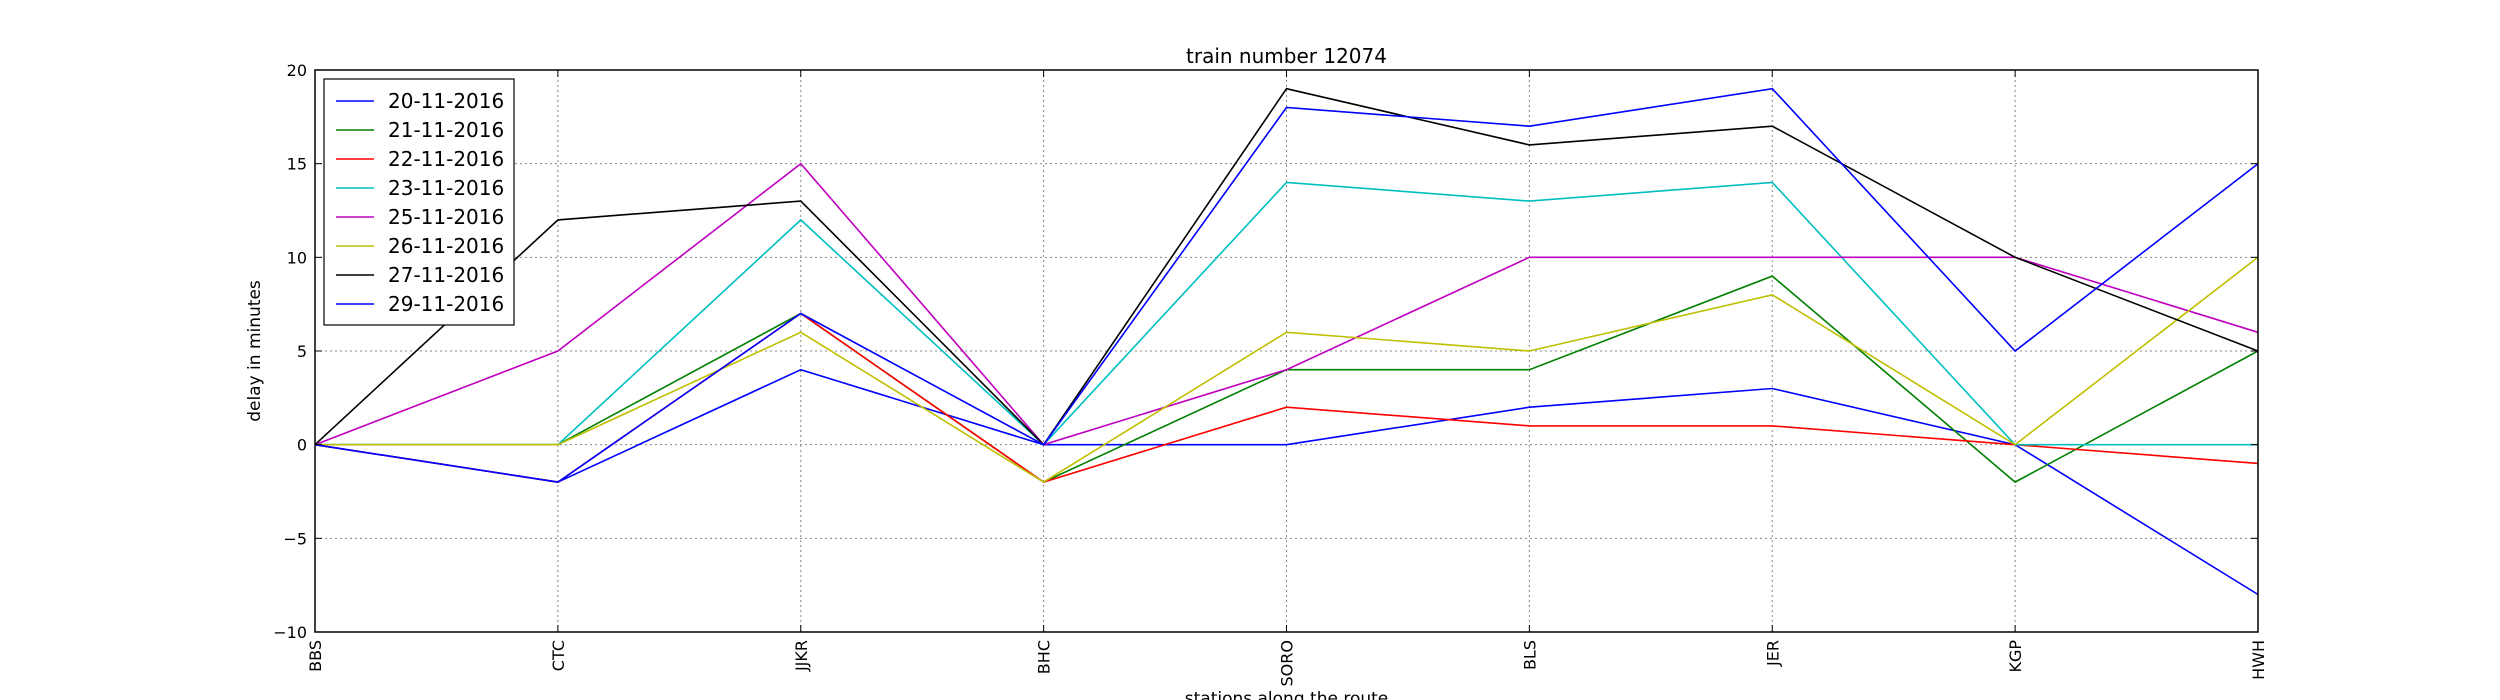 This screenshot has width=2500, height=700. I want to click on y-tick-label: 5, so click(302, 351).